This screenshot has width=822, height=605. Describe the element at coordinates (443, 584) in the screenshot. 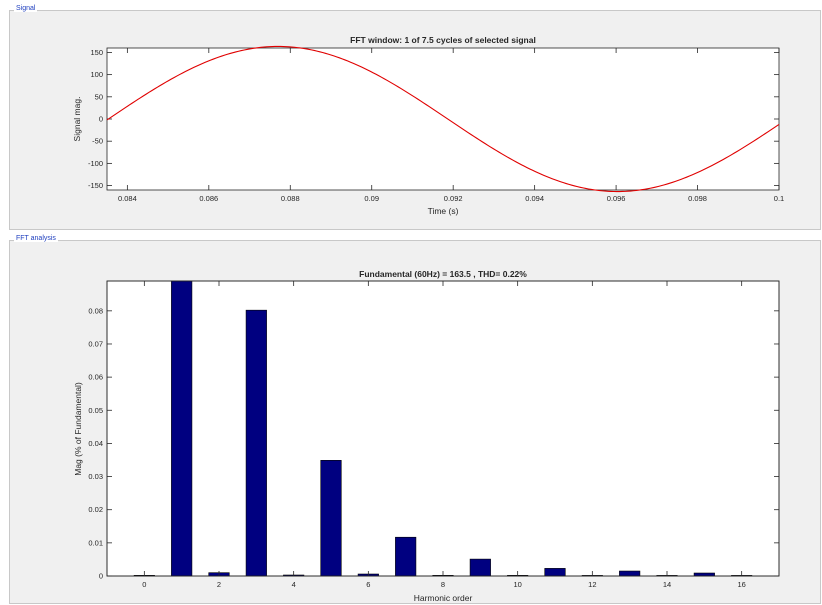

I see `fft-x-tick-label: 8` at that location.